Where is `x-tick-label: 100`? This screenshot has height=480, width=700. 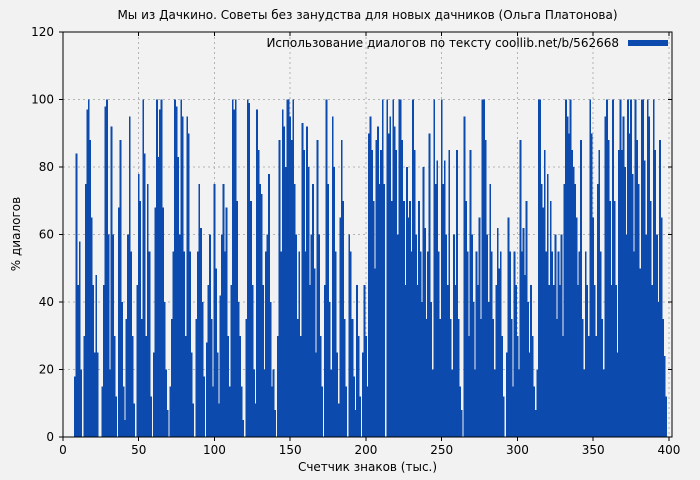 x-tick-label: 100 is located at coordinates (214, 450).